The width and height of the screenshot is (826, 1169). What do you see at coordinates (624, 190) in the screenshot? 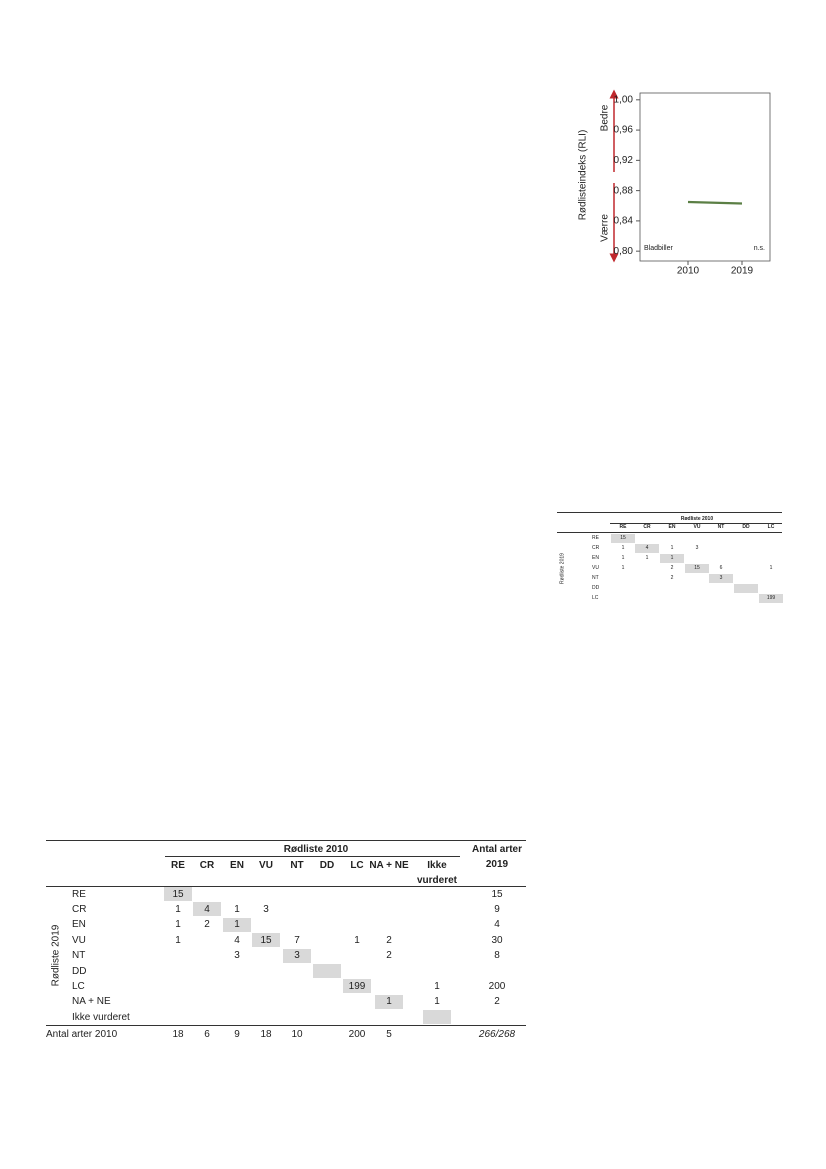
I see `y-tick-label: 0,88` at bounding box center [624, 190].